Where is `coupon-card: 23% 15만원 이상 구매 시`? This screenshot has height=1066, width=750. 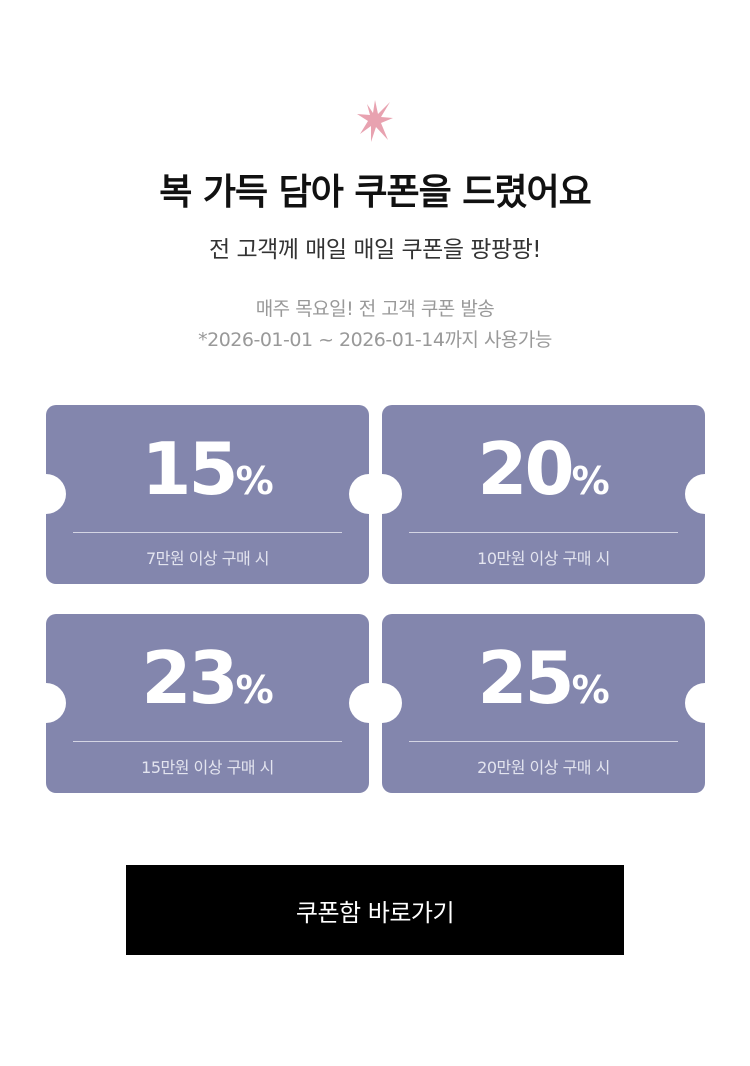
coupon-card: 23% 15만원 이상 구매 시 is located at coordinates (207, 703).